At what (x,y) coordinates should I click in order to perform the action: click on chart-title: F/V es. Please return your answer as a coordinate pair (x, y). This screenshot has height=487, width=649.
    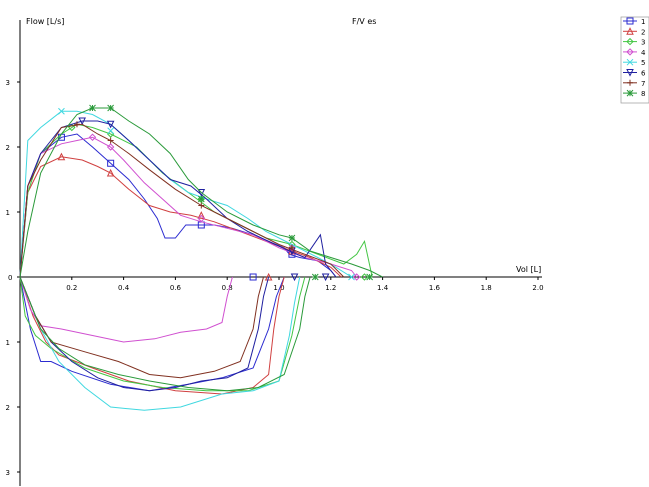
    Looking at the image, I should click on (364, 21).